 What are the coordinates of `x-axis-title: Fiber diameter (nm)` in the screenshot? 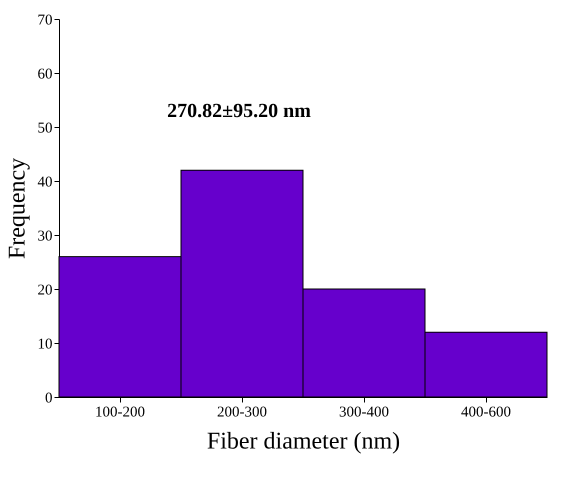 It's located at (303, 441).